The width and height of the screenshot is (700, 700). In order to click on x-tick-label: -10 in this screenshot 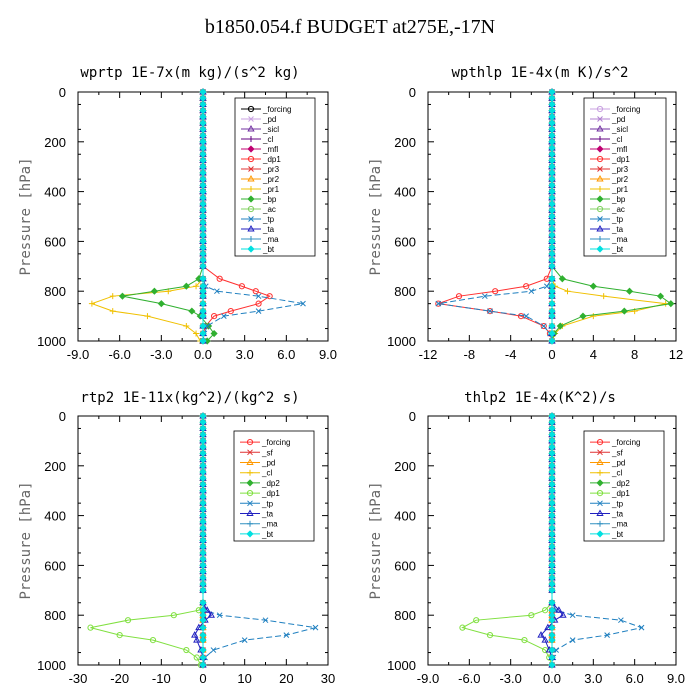, I will do `click(161, 678)`.